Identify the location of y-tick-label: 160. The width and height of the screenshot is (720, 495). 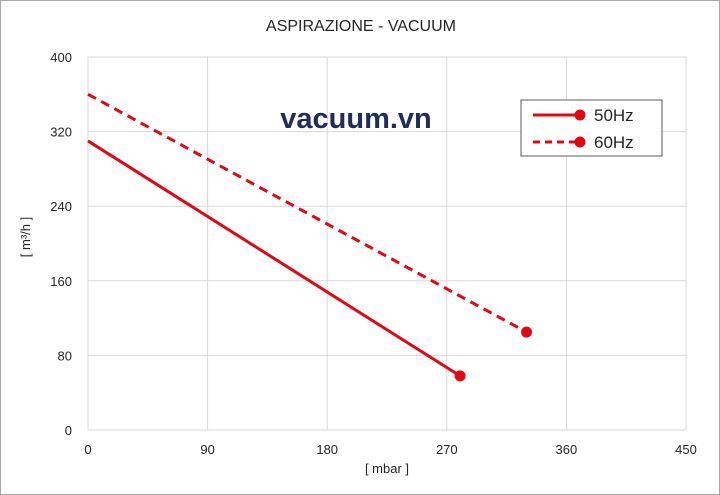
(61, 281).